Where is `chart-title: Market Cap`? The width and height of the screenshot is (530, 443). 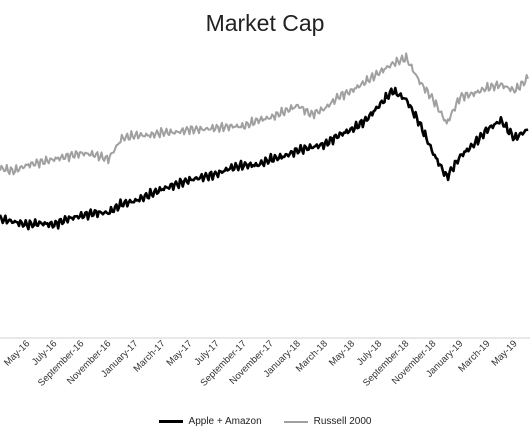
chart-title: Market Cap is located at coordinates (265, 23).